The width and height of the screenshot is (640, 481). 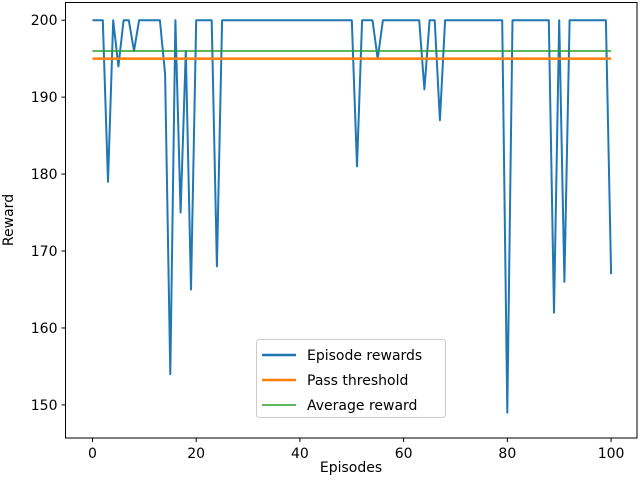 What do you see at coordinates (44, 175) in the screenshot?
I see `y-tick-label: 180` at bounding box center [44, 175].